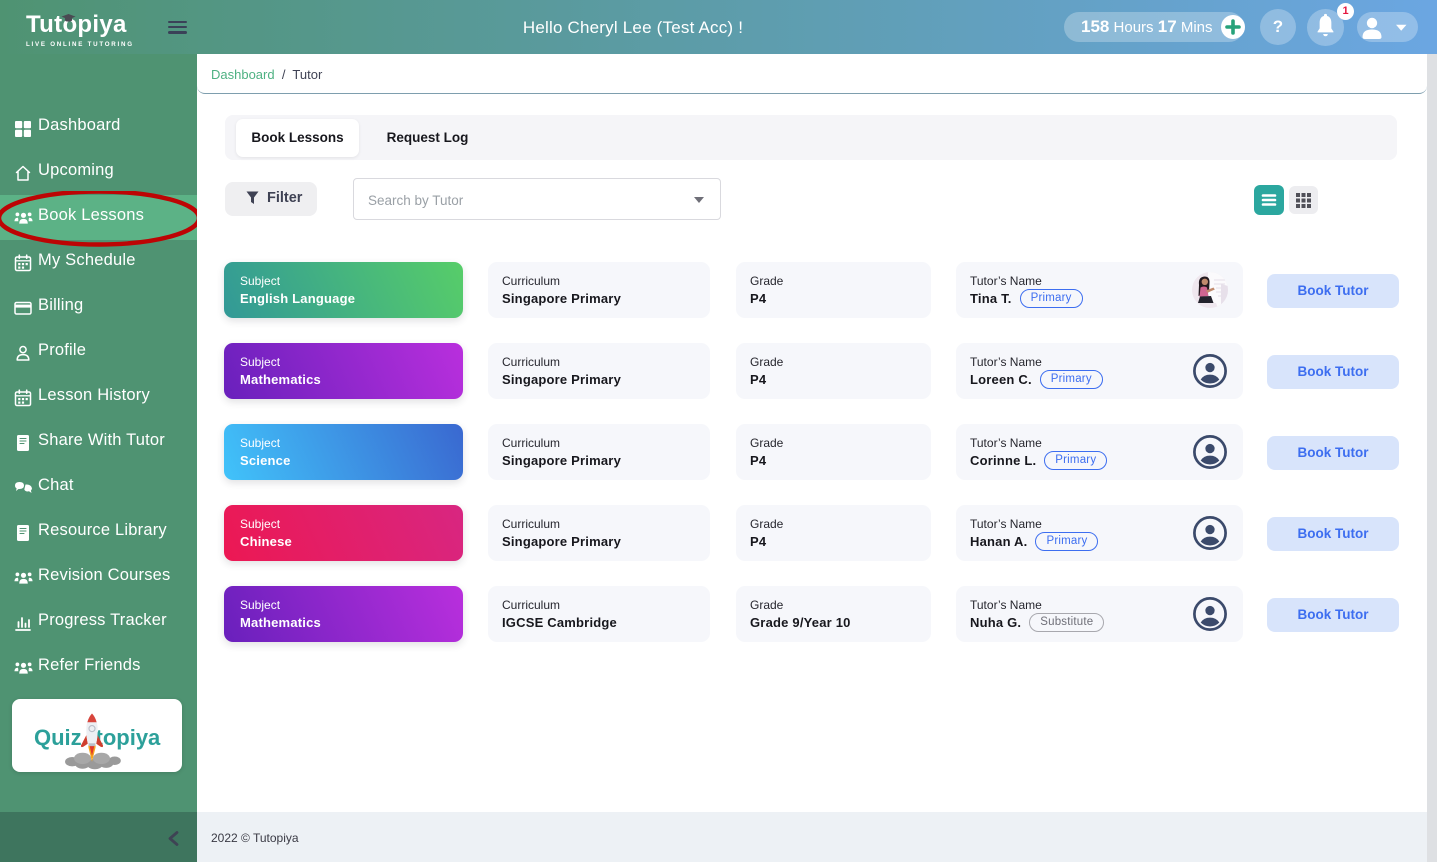 Image resolution: width=1437 pixels, height=862 pixels. Describe the element at coordinates (129, 737) in the screenshot. I see `svg-text: topiya` at that location.